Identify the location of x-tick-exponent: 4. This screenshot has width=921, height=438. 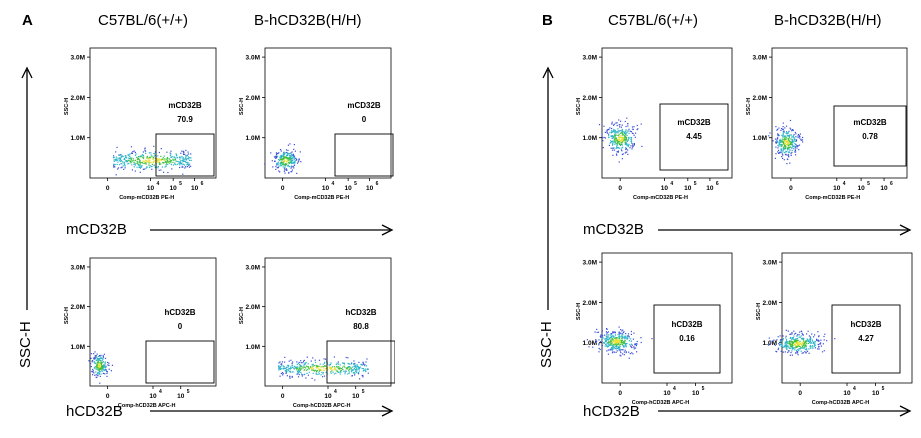
(671, 184).